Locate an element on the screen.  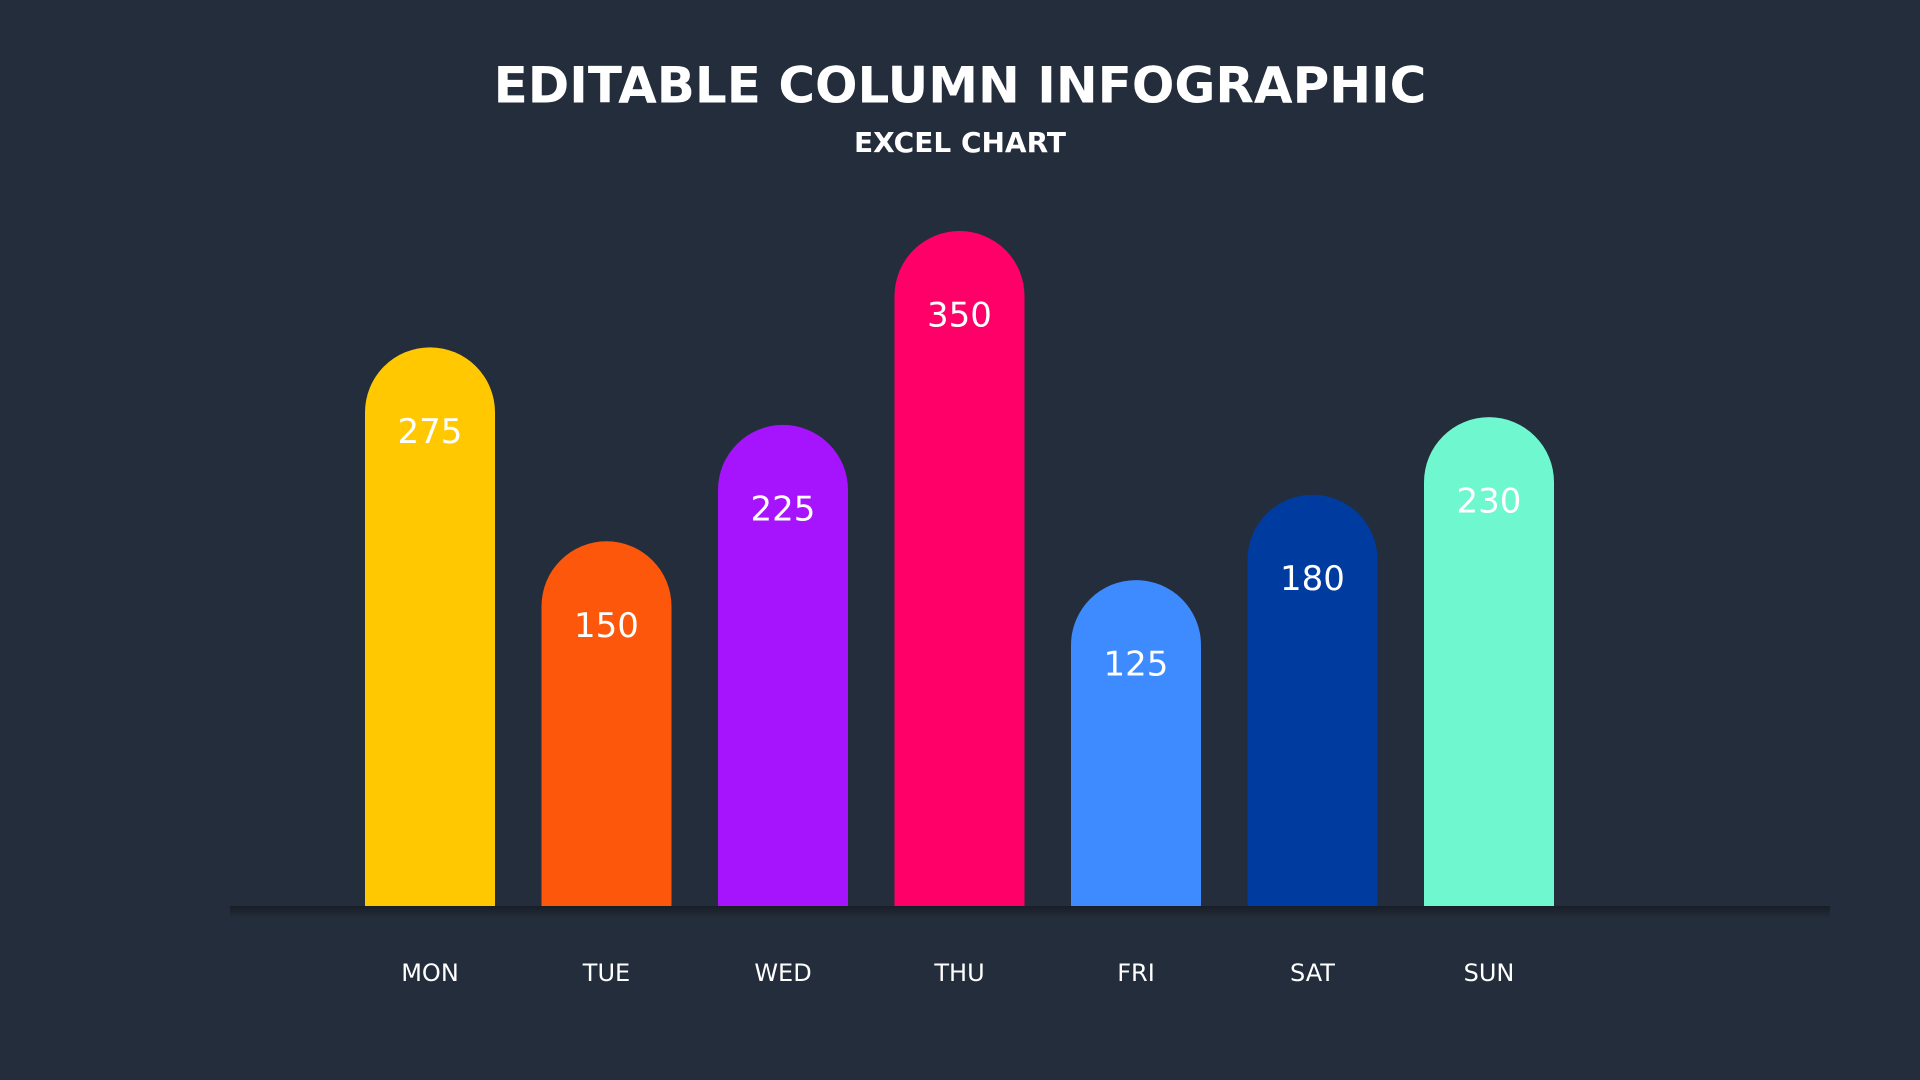
x-tick-label: THU is located at coordinates (958, 973).